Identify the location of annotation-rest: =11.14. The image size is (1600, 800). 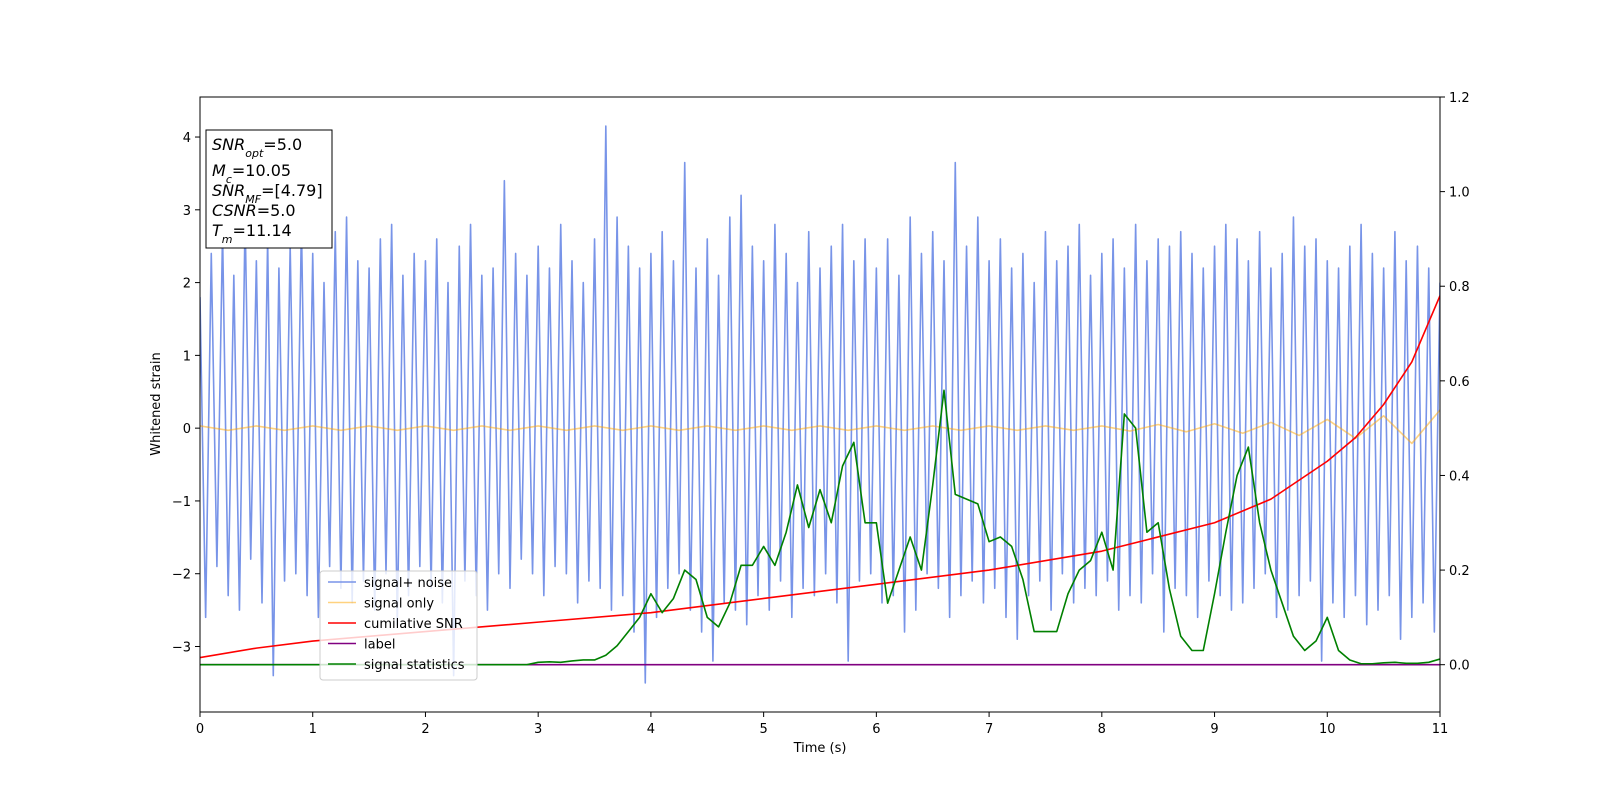
(262, 230).